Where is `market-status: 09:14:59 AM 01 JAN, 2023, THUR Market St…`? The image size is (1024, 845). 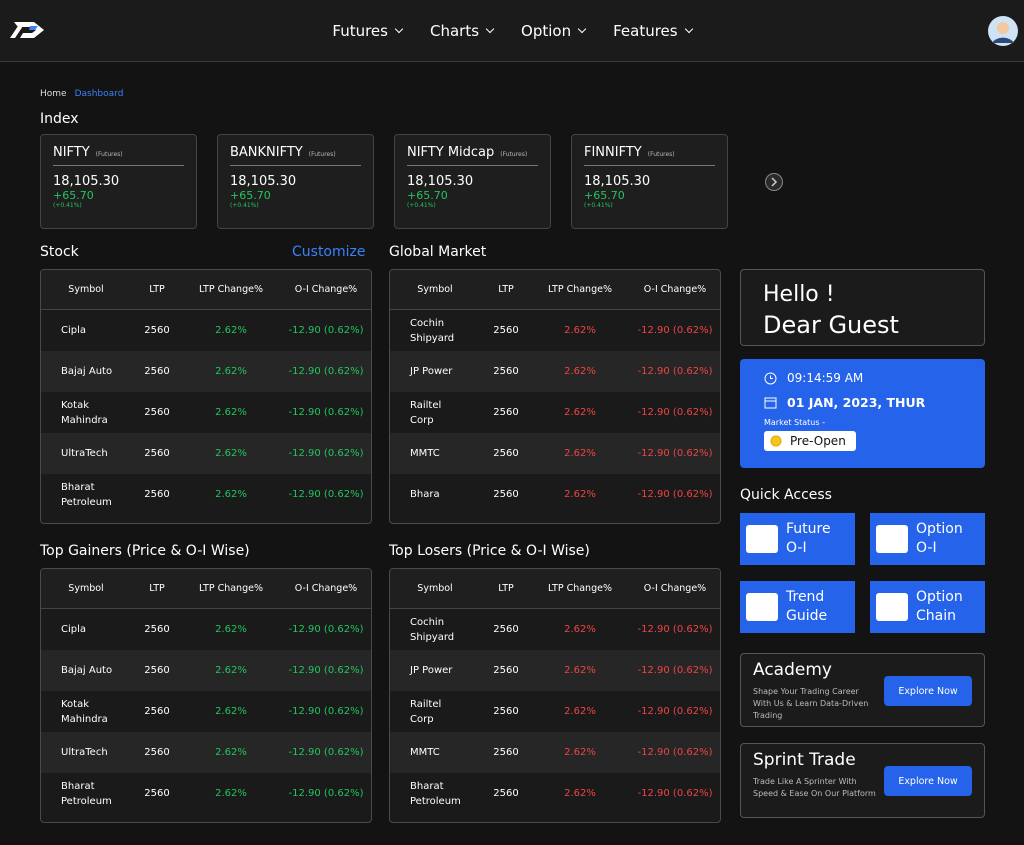 market-status: 09:14:59 AM 01 JAN, 2023, THUR Market St… is located at coordinates (862, 413).